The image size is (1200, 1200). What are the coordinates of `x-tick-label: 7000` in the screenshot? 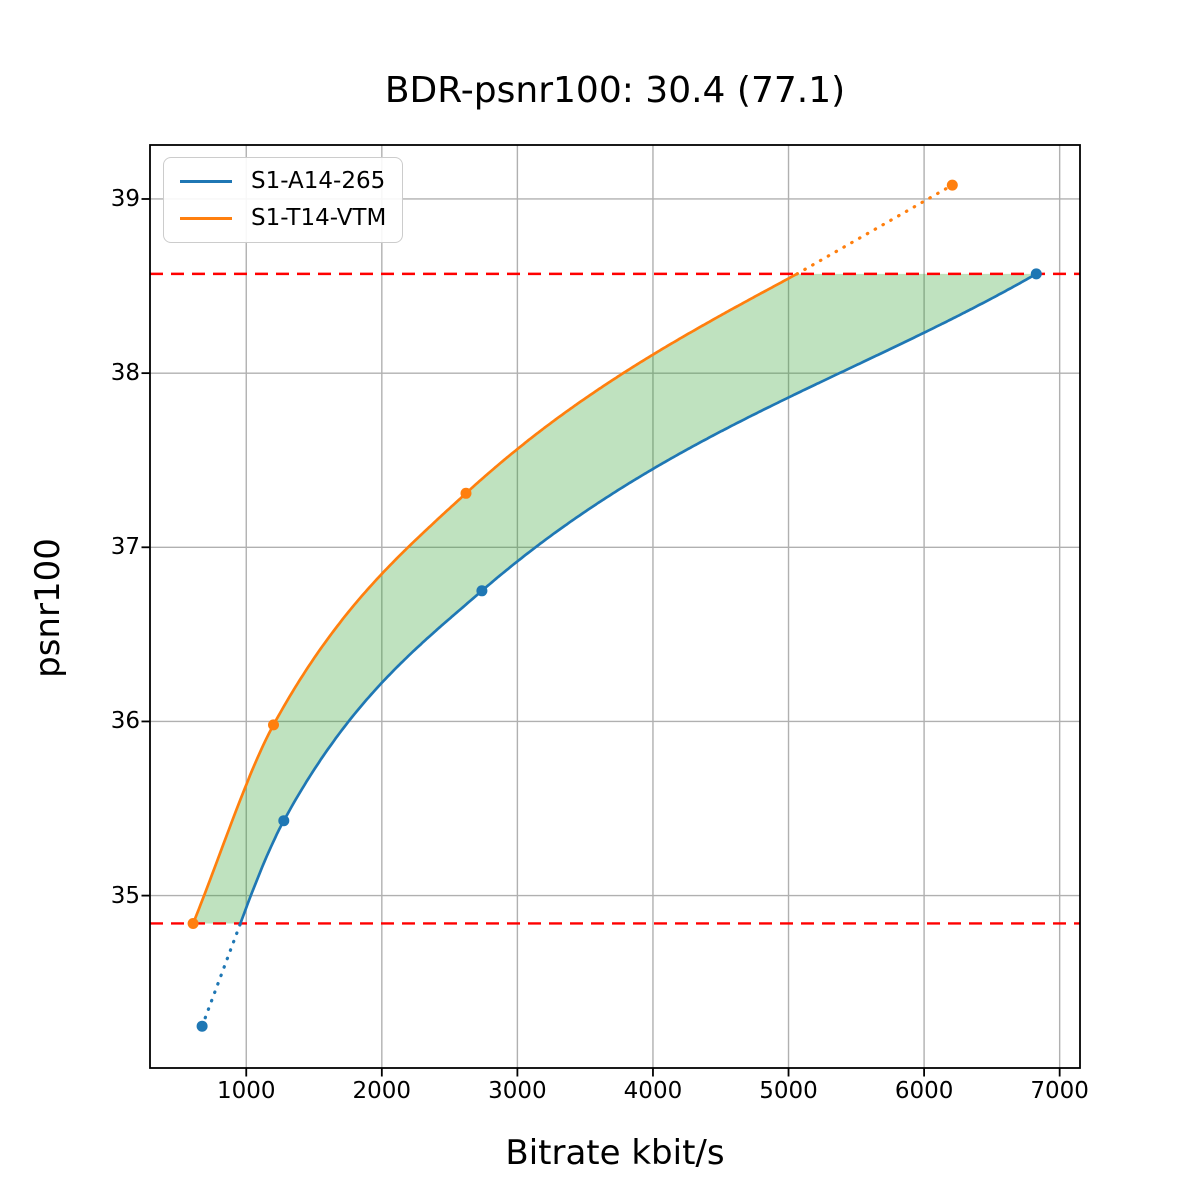 It's located at (1059, 1091).